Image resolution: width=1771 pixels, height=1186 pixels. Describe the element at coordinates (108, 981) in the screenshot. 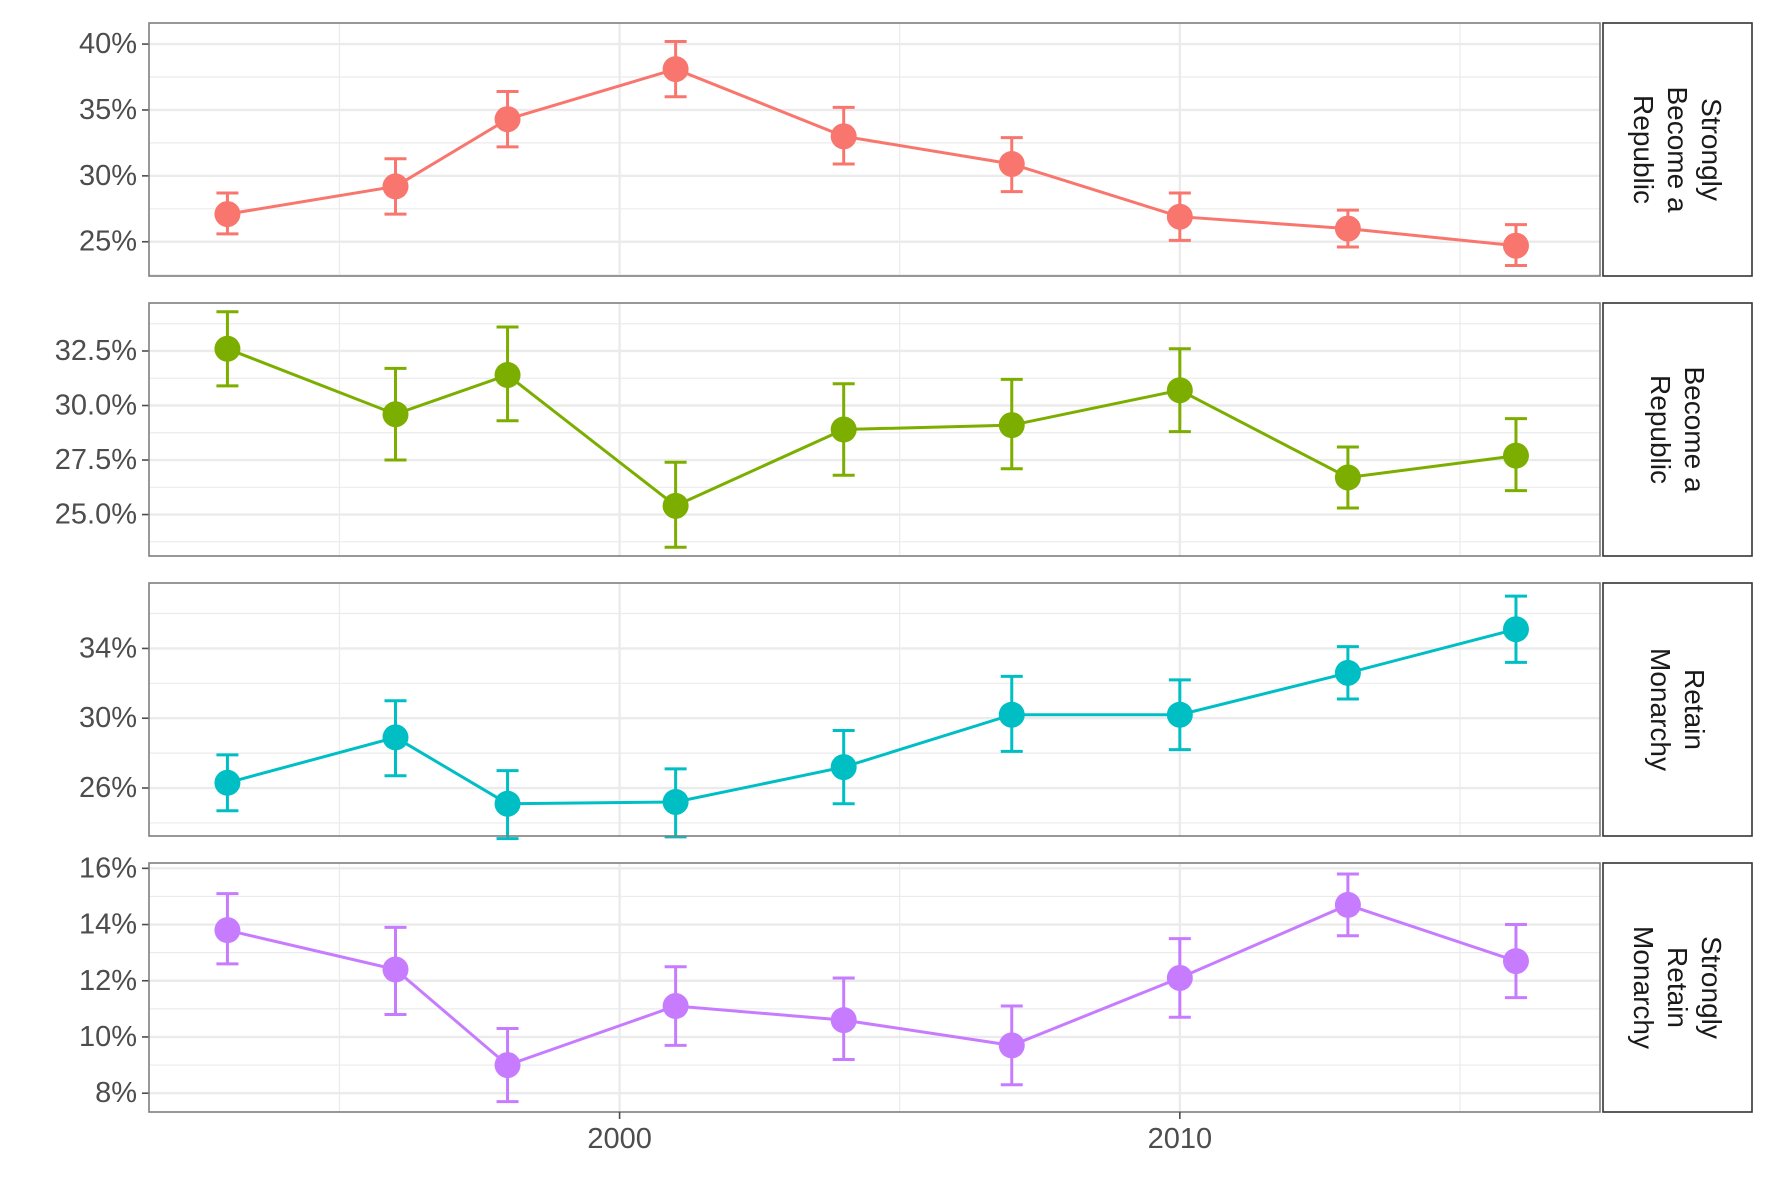

I see `y-tick-label: 12%` at that location.